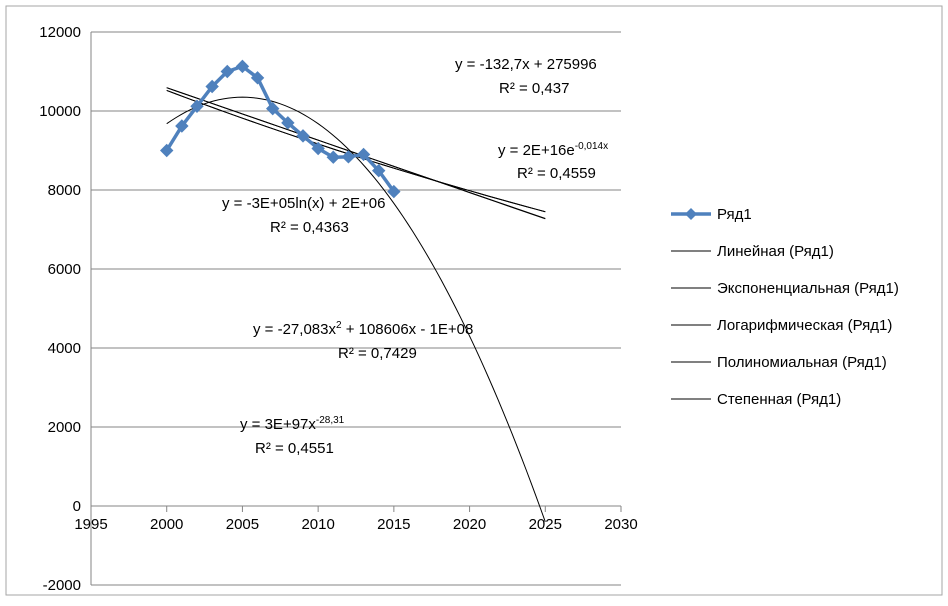 The height and width of the screenshot is (606, 948). What do you see at coordinates (734, 214) in the screenshot?
I see `legend-label: Ряд1` at bounding box center [734, 214].